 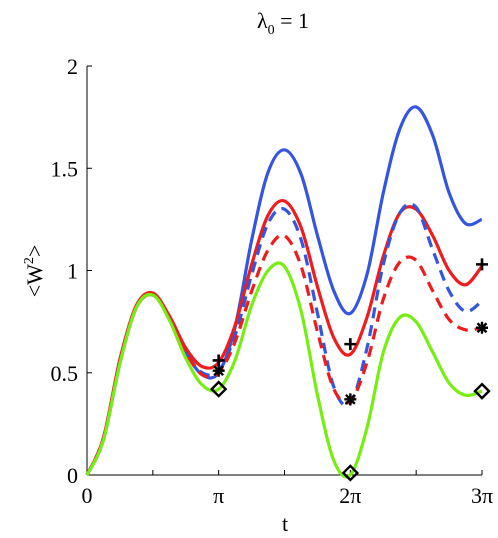 I want to click on ylabel-main: <W, so click(x=34, y=280).